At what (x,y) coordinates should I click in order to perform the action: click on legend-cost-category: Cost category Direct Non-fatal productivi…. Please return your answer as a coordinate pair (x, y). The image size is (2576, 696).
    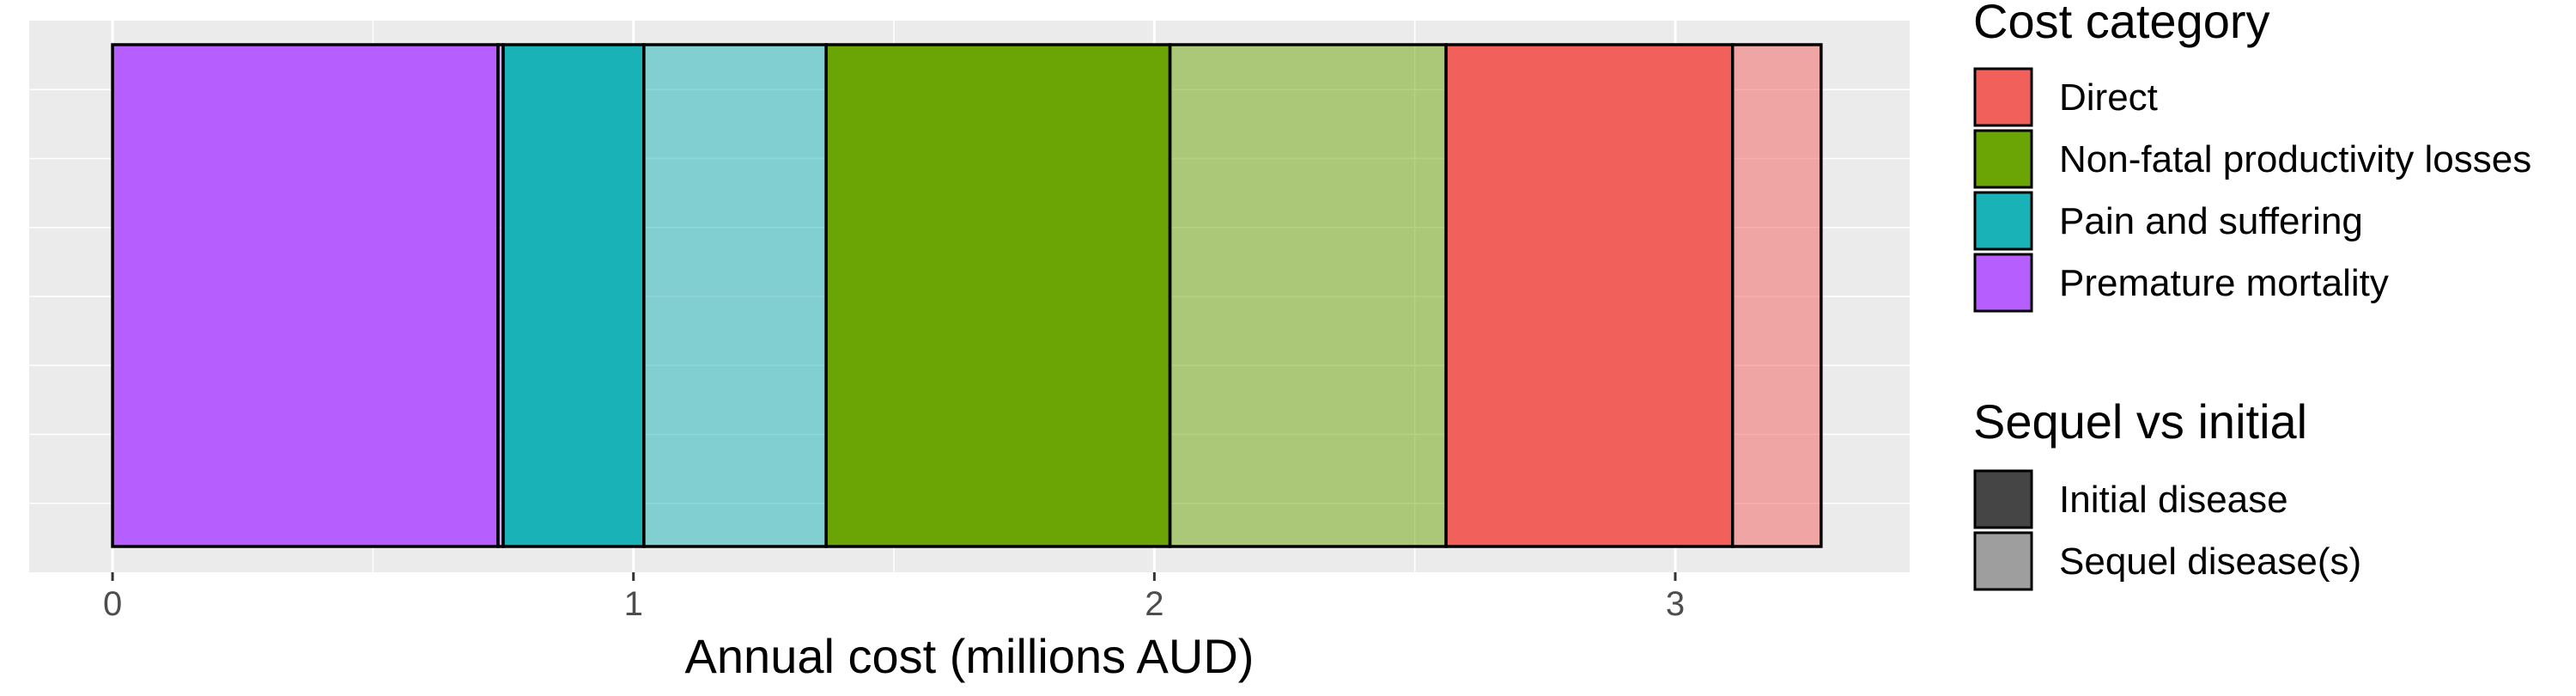
    Looking at the image, I should click on (2252, 156).